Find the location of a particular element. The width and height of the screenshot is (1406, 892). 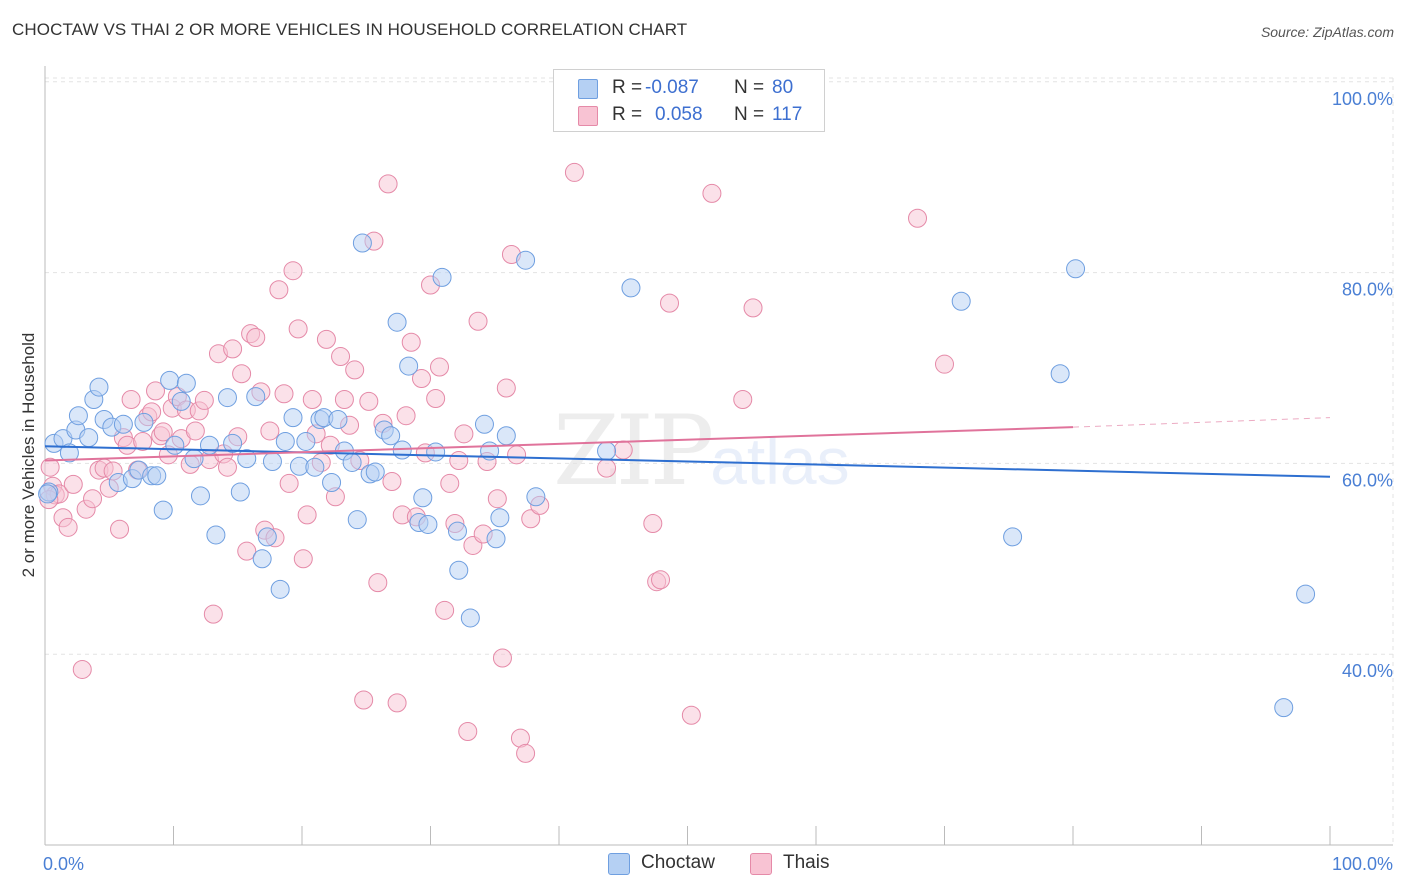

thais-trend-extension is located at coordinates (1201, 422).